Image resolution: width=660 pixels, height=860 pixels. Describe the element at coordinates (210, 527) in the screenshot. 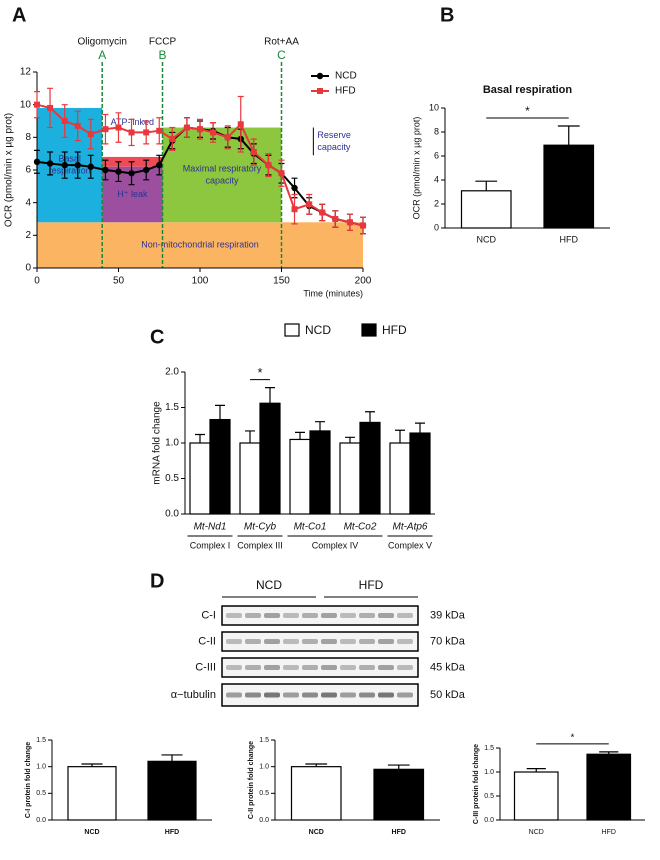

I see `x-tick-label: Mt-Nd1` at that location.